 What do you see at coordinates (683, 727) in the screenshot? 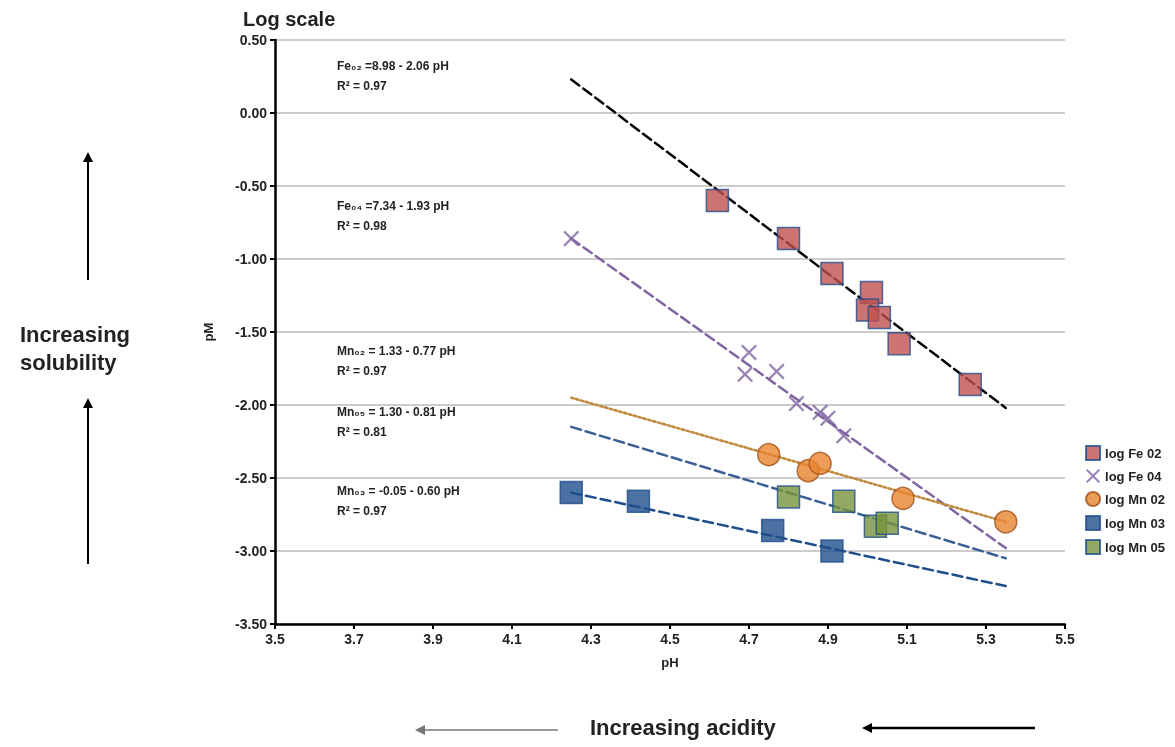
I see `text: Increasing acidity` at bounding box center [683, 727].